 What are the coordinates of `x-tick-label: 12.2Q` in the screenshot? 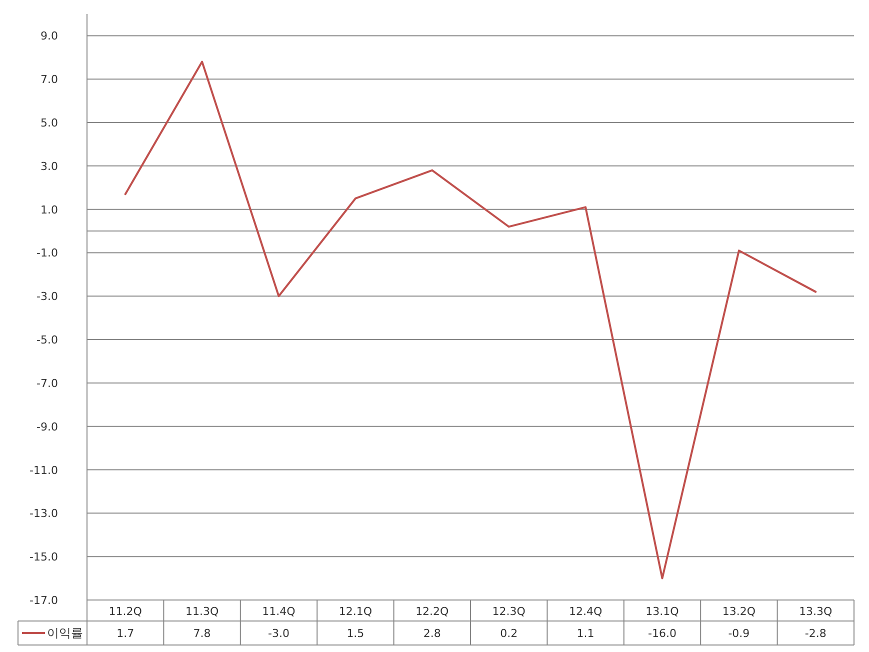 It's located at (433, 611).